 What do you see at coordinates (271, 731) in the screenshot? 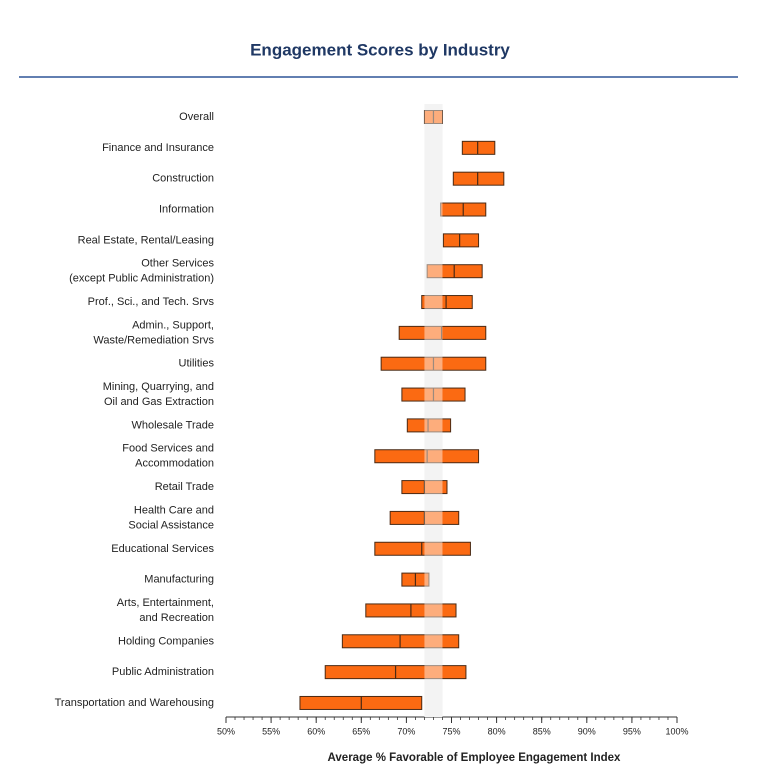
I see `x-tick-label: 55%` at bounding box center [271, 731].